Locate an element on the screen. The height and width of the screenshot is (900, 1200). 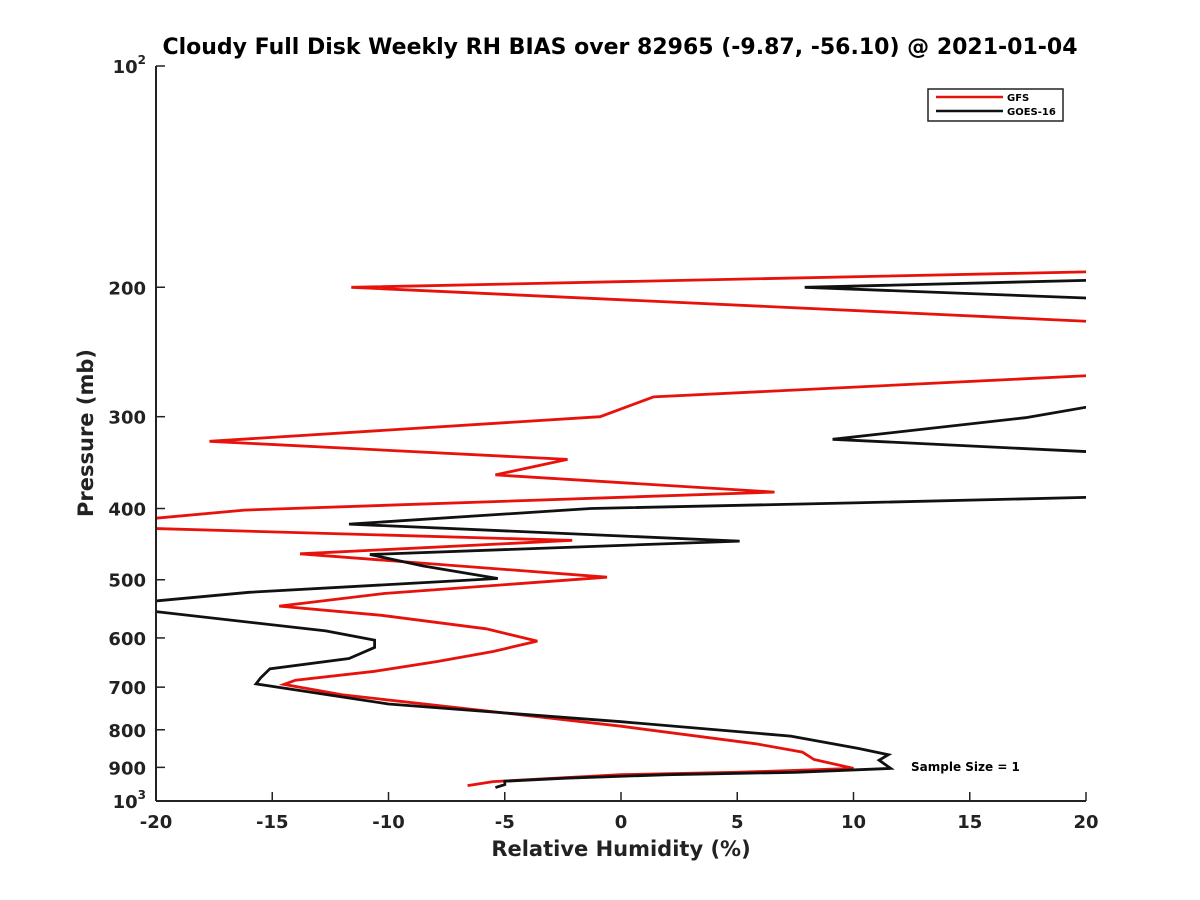
y-tick-label: 600 is located at coordinates (127, 639).